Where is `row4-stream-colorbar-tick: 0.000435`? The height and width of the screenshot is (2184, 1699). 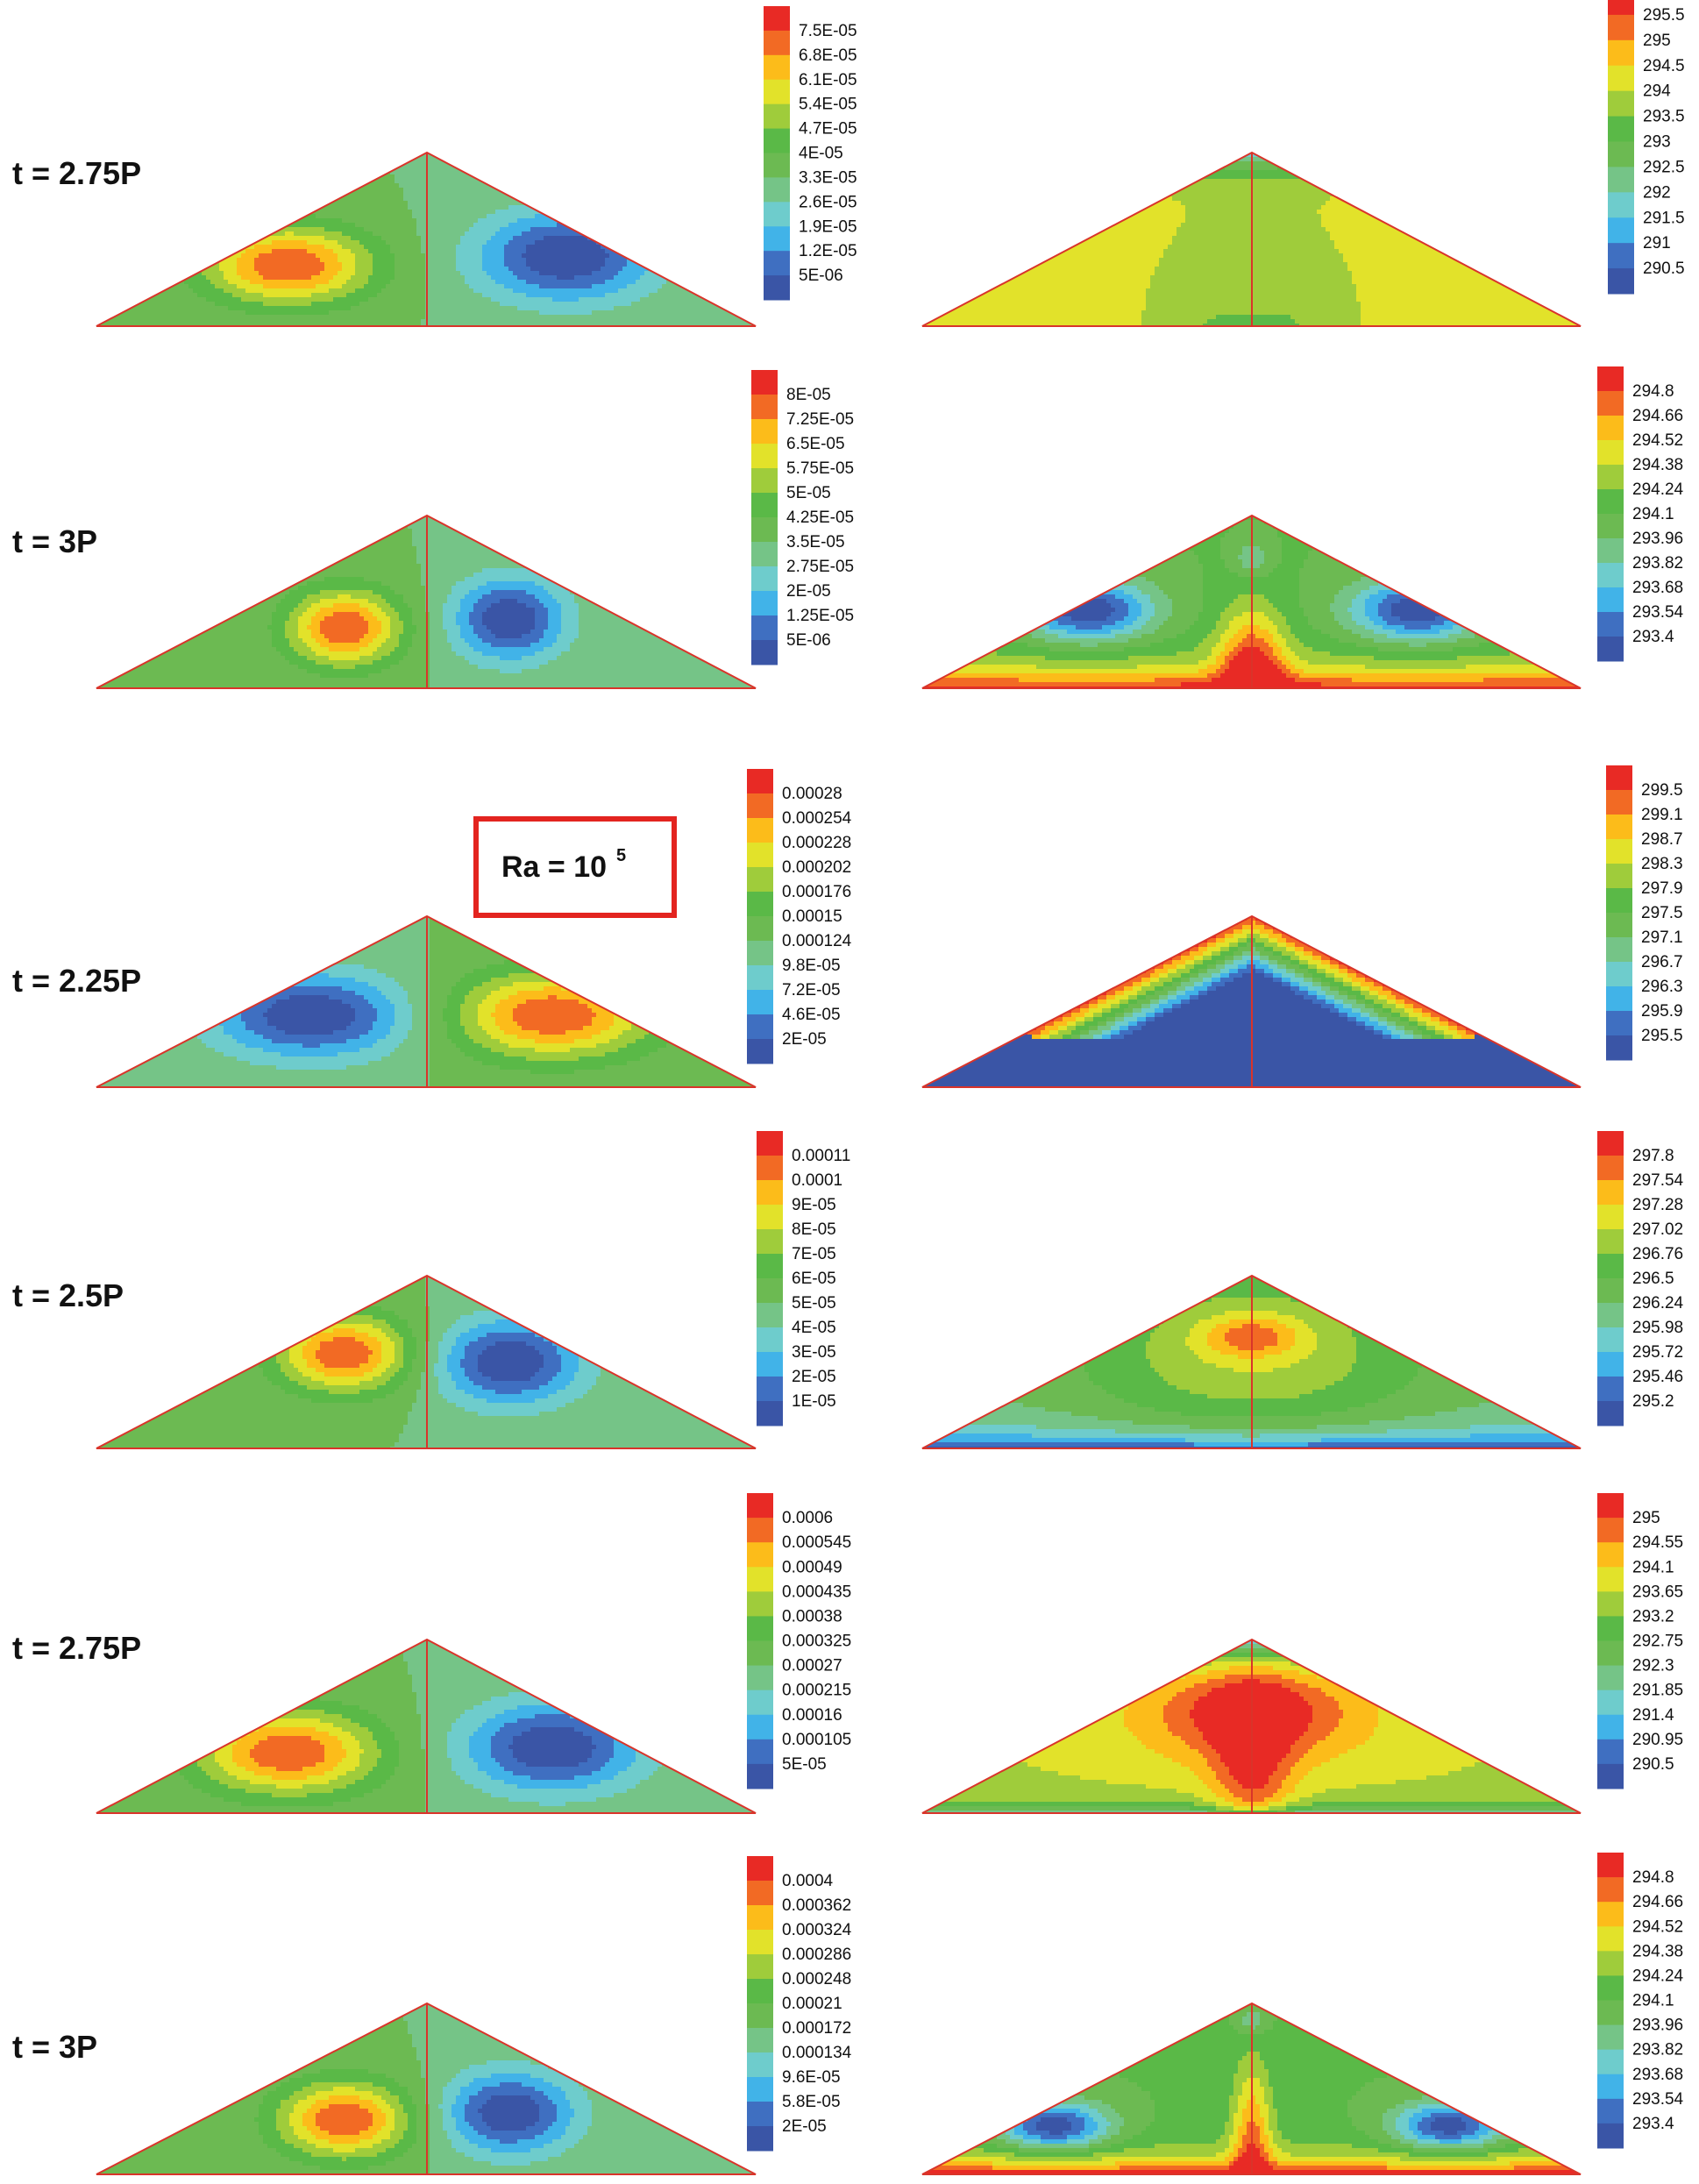 row4-stream-colorbar-tick: 0.000435 is located at coordinates (816, 1592).